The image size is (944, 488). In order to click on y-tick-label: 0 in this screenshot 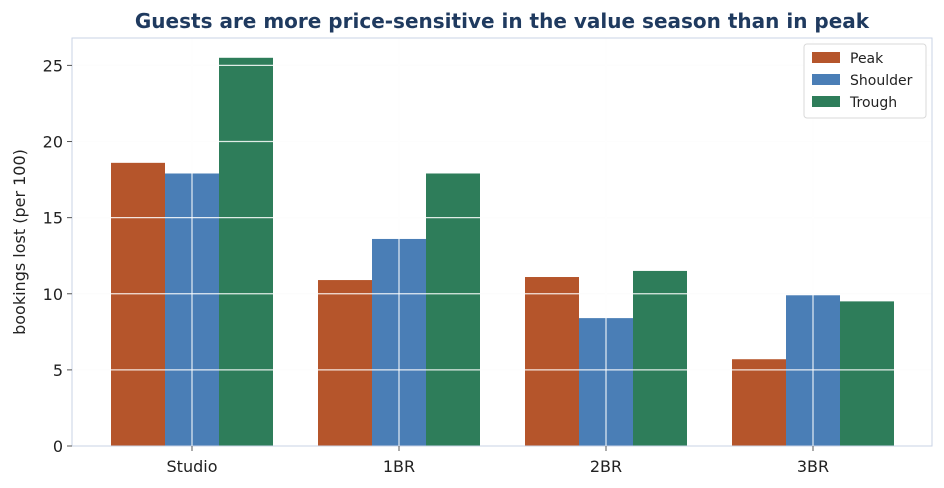, I will do `click(58, 446)`.